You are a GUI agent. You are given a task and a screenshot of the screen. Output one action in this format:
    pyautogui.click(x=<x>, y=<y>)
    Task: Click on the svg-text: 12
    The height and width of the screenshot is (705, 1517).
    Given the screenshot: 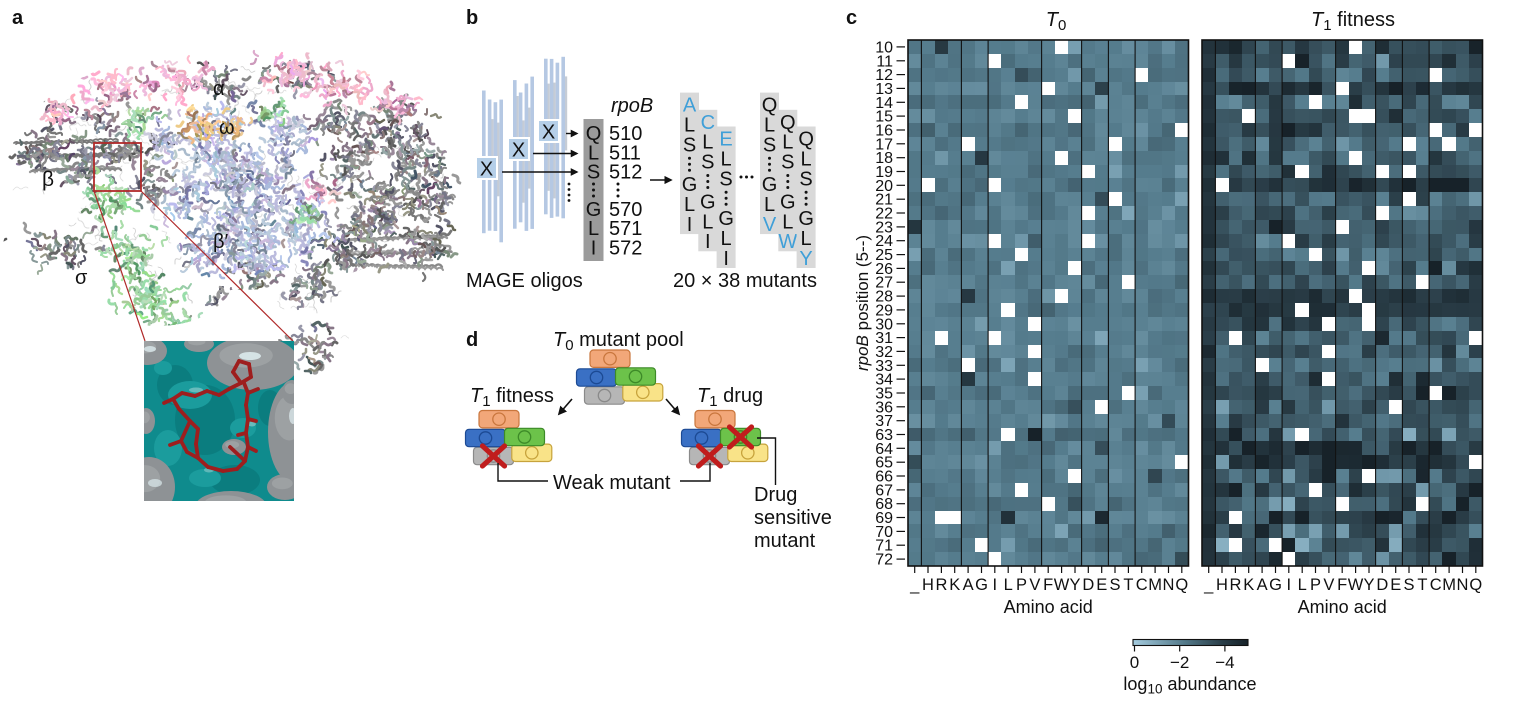 What is the action you would take?
    pyautogui.click(x=884, y=75)
    